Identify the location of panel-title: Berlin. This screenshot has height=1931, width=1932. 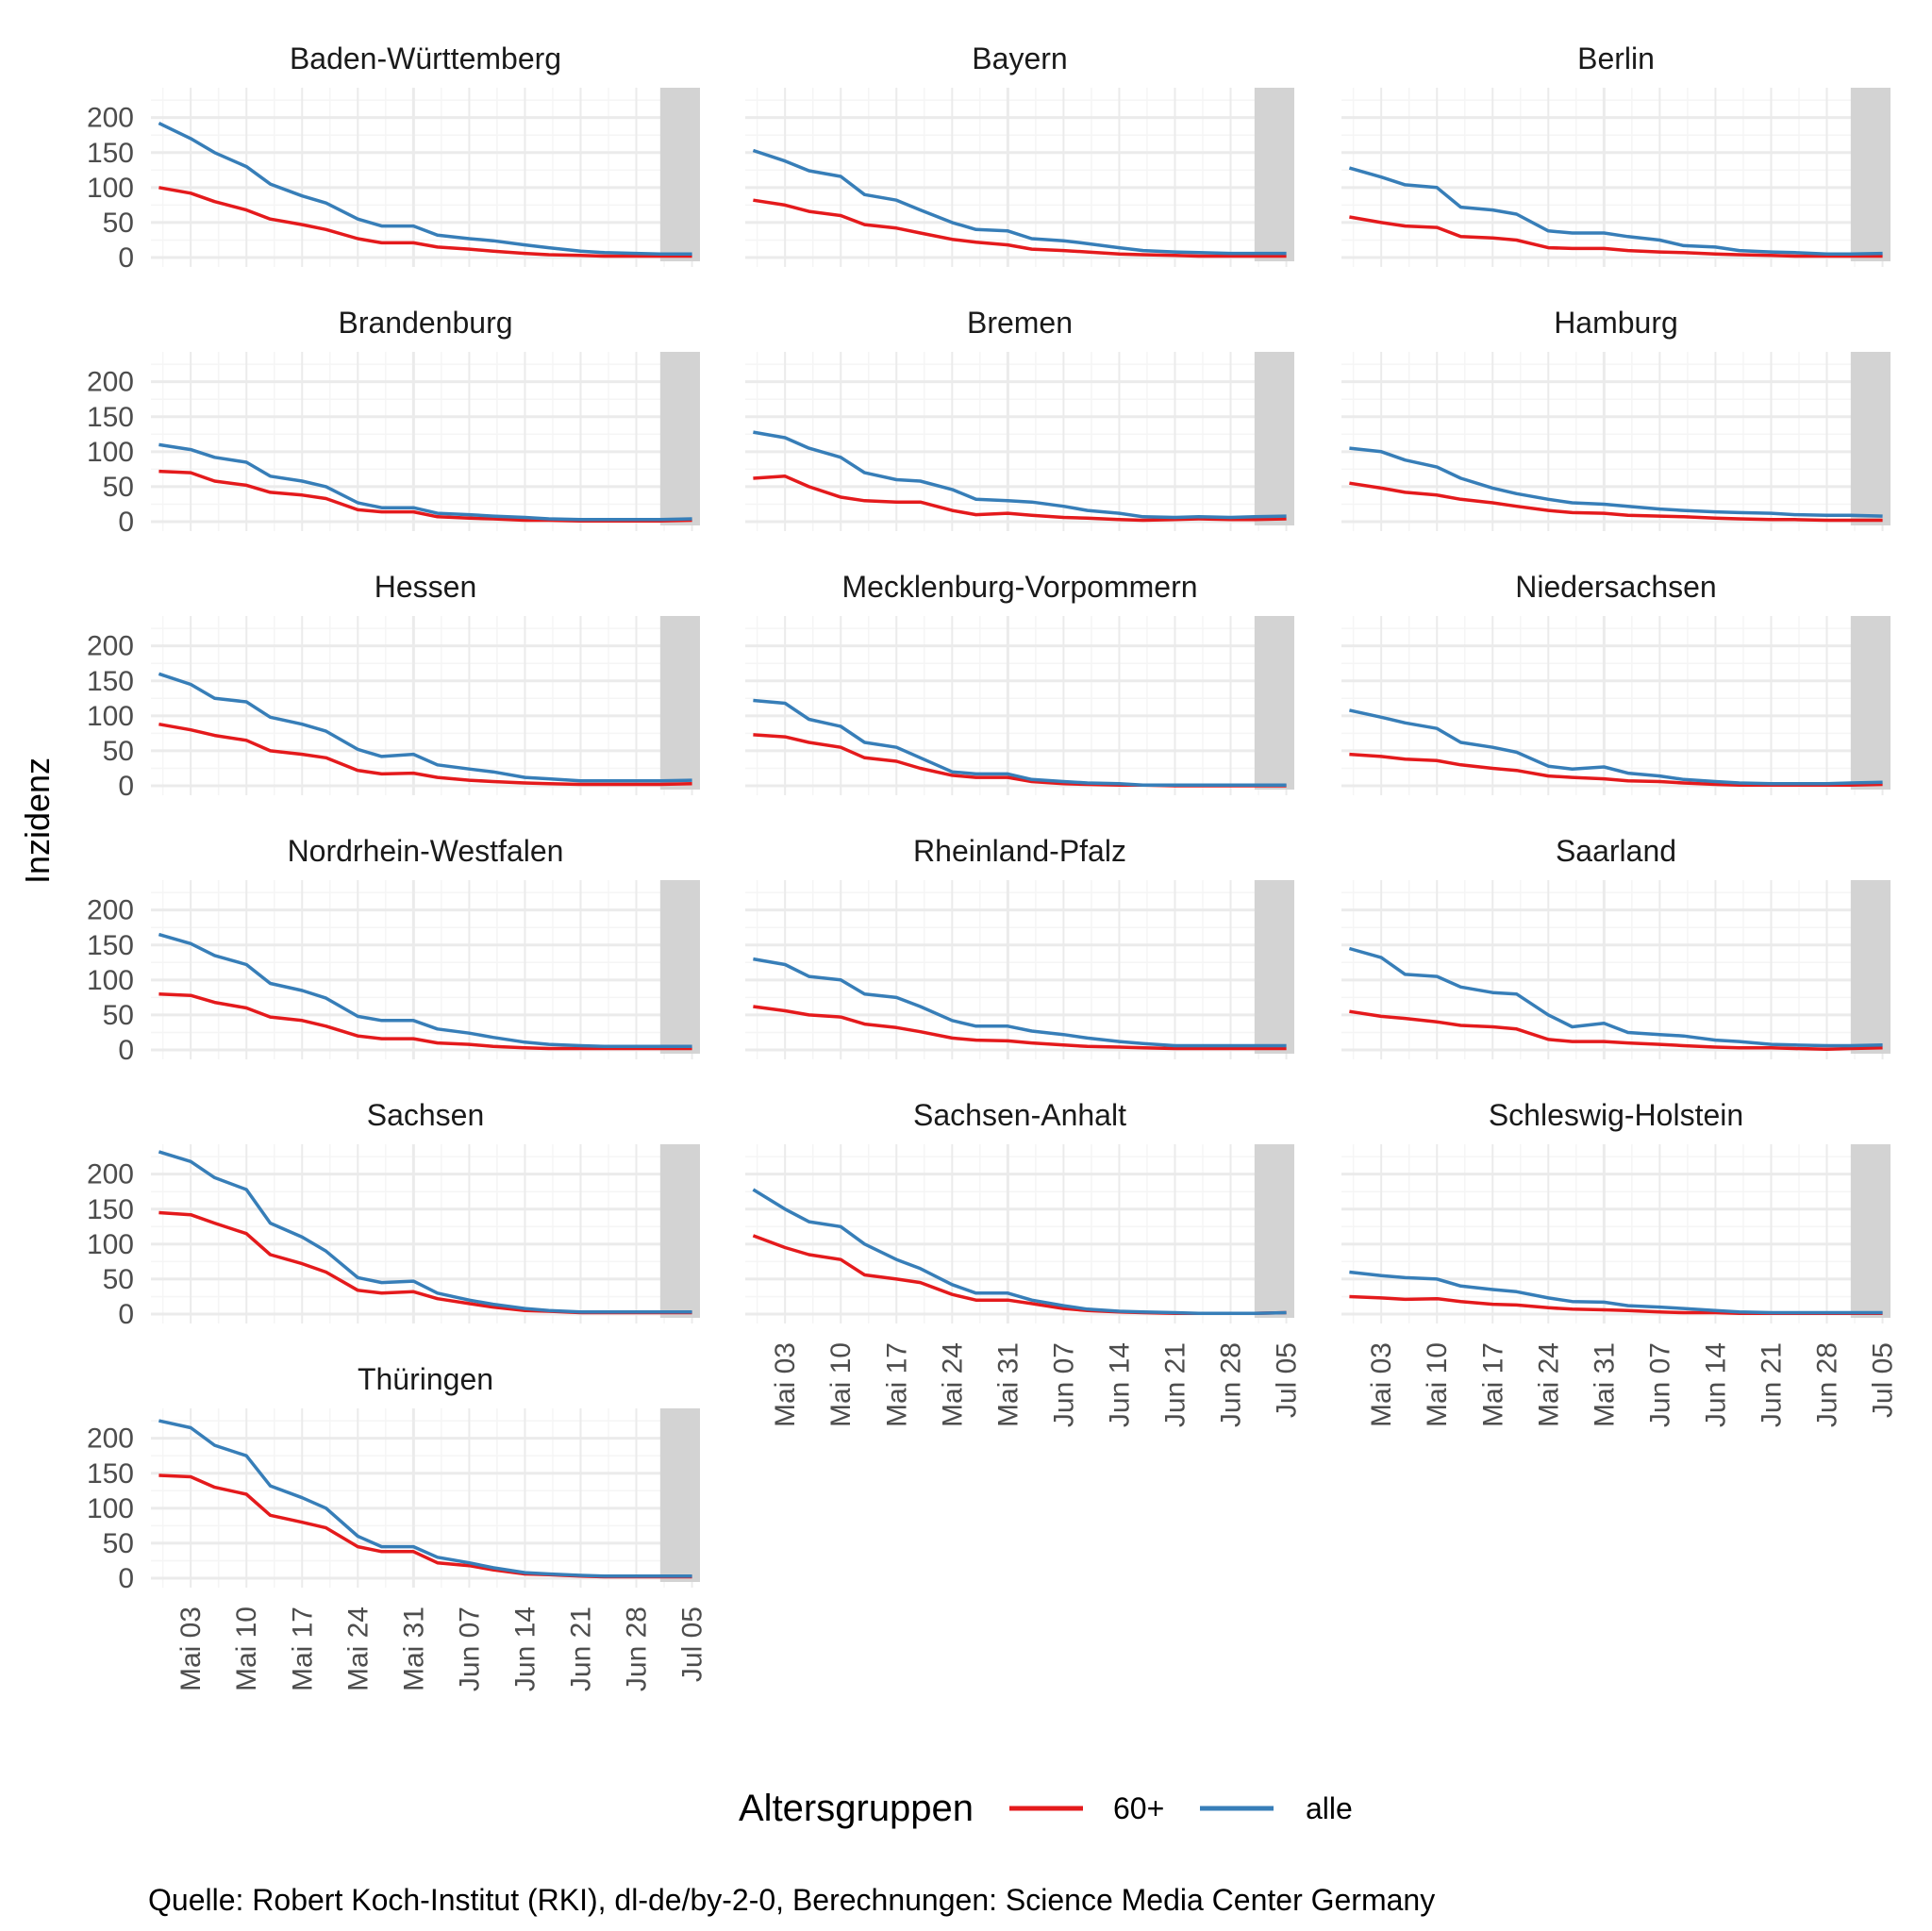
(1616, 58).